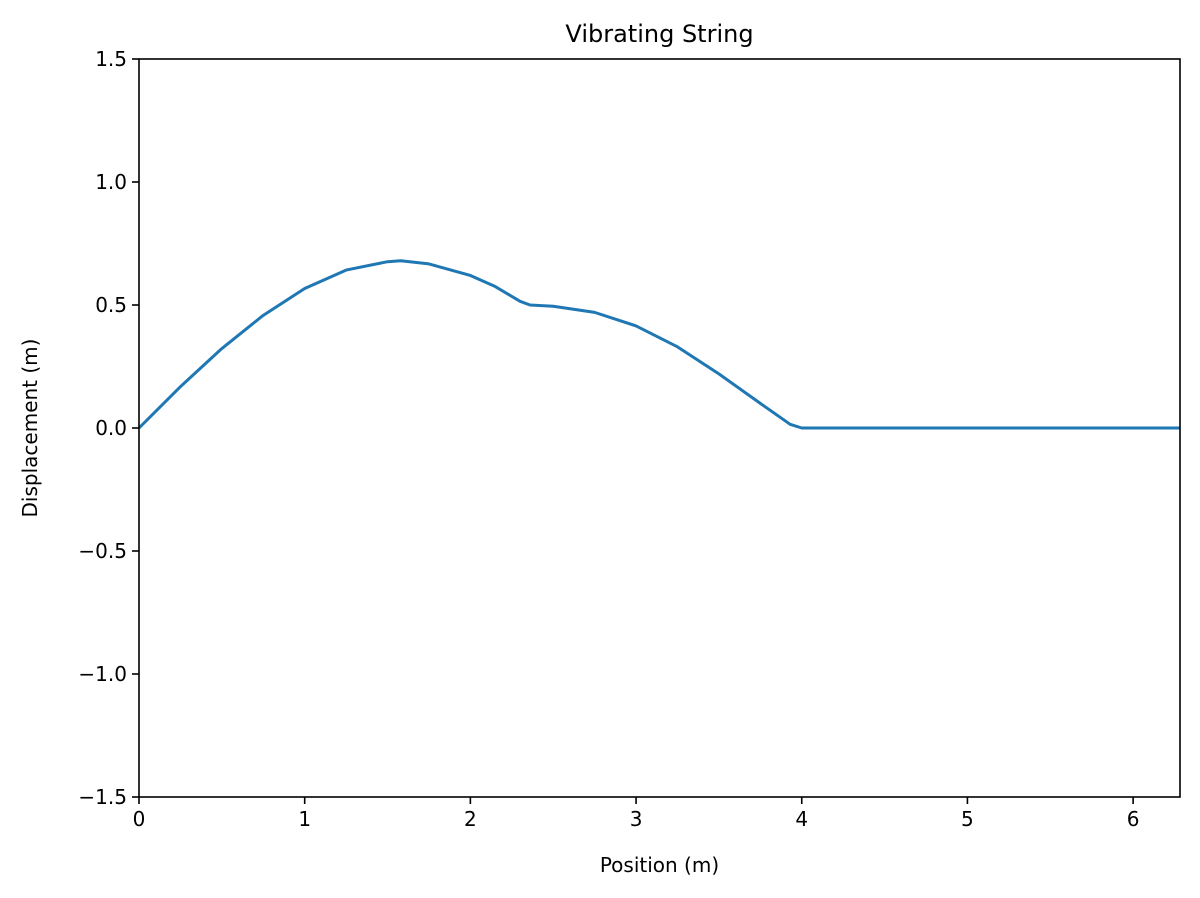 Image resolution: width=1200 pixels, height=898 pixels. I want to click on y-tick-label: −0.5, so click(102, 551).